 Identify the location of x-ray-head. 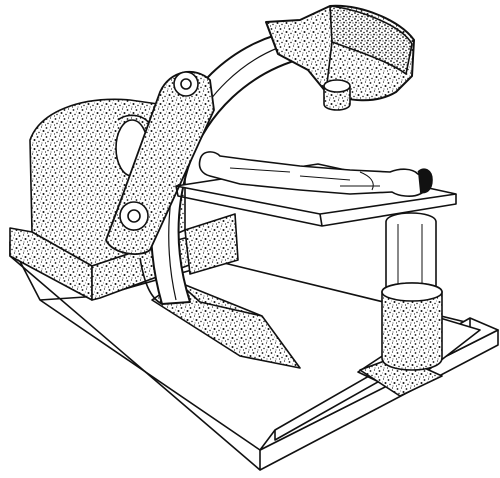
(340, 53).